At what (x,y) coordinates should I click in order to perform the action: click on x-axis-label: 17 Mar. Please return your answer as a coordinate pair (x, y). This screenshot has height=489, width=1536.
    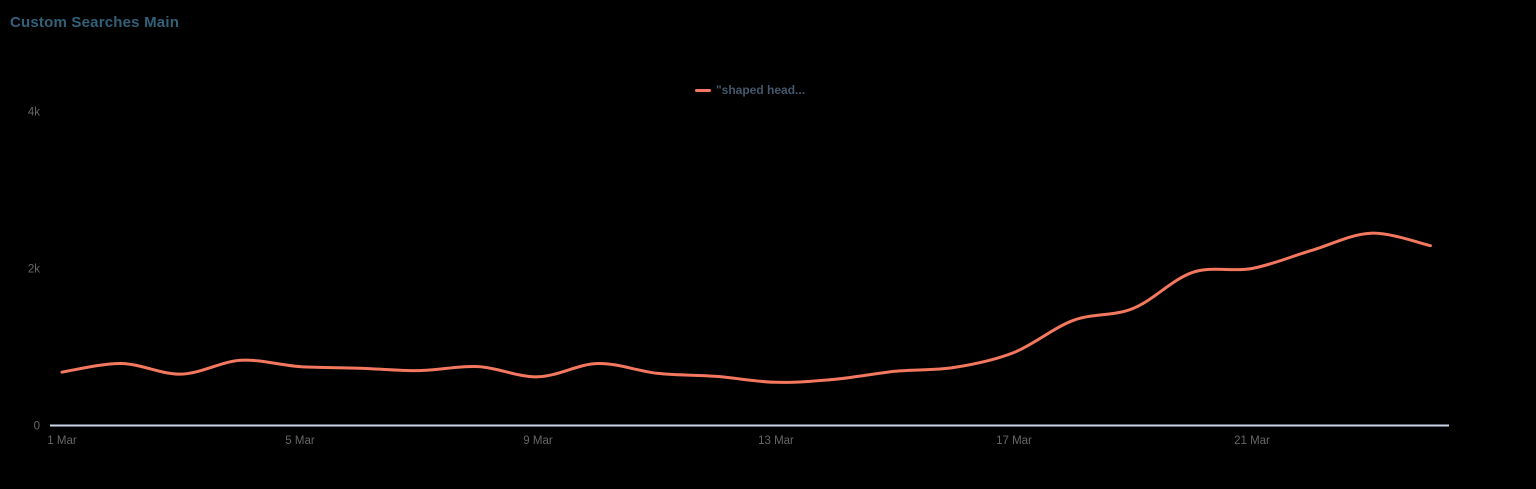
    Looking at the image, I should click on (1014, 441).